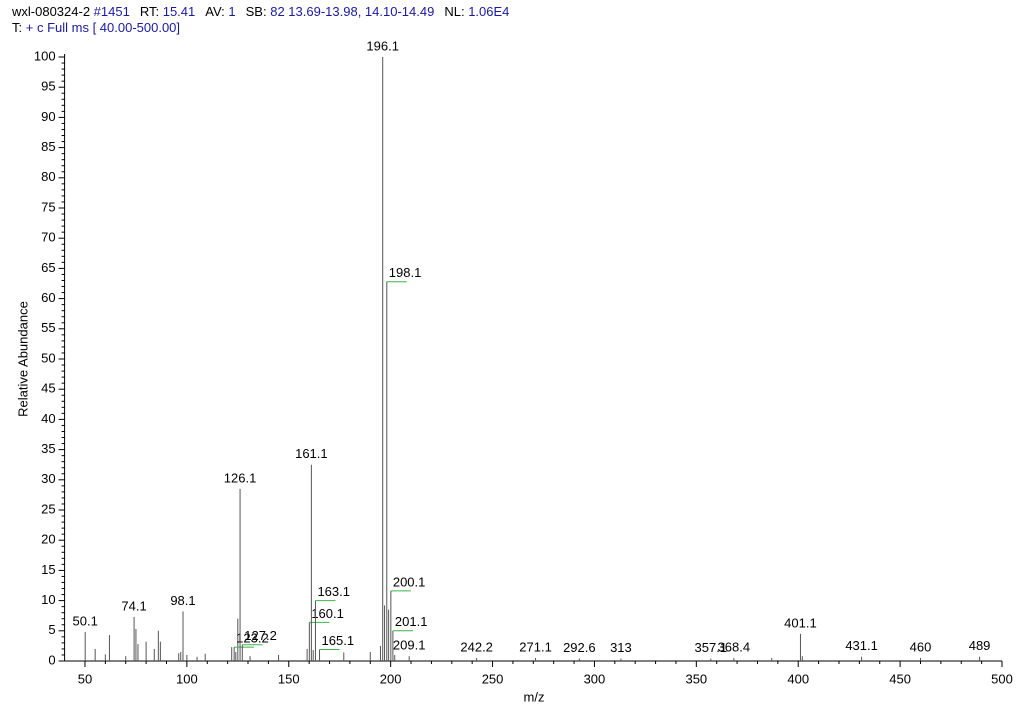 Image resolution: width=1024 pixels, height=715 pixels. What do you see at coordinates (17, 27) in the screenshot?
I see `header-label: T:` at bounding box center [17, 27].